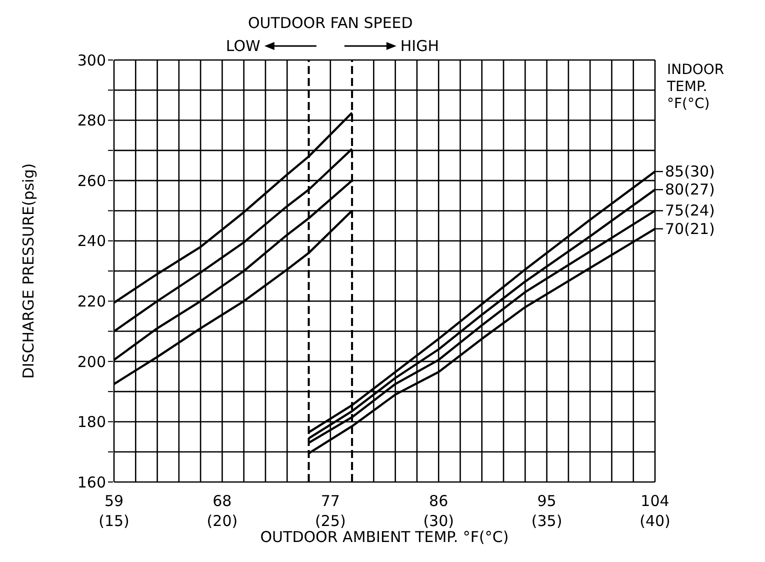 The height and width of the screenshot is (562, 765). What do you see at coordinates (91, 482) in the screenshot?
I see `y-tick-label: 160` at bounding box center [91, 482].